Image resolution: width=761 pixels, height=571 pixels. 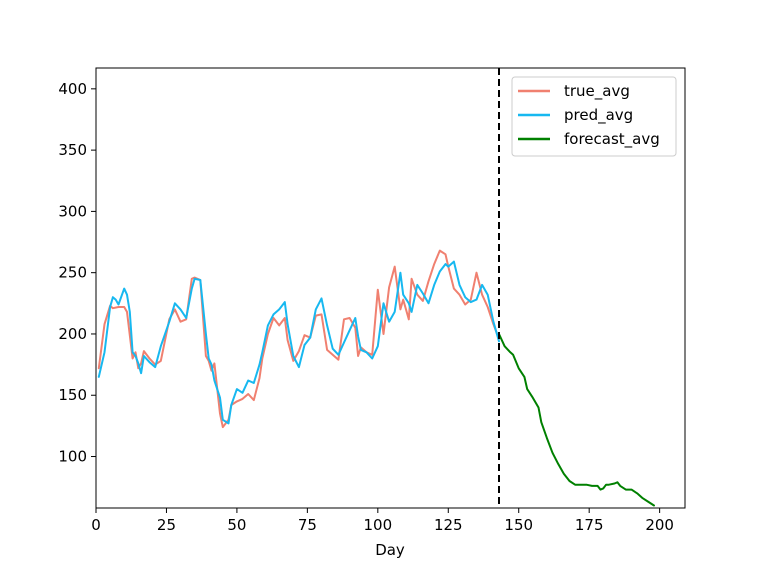 What do you see at coordinates (307, 525) in the screenshot?
I see `x-tick-label: 75` at bounding box center [307, 525].